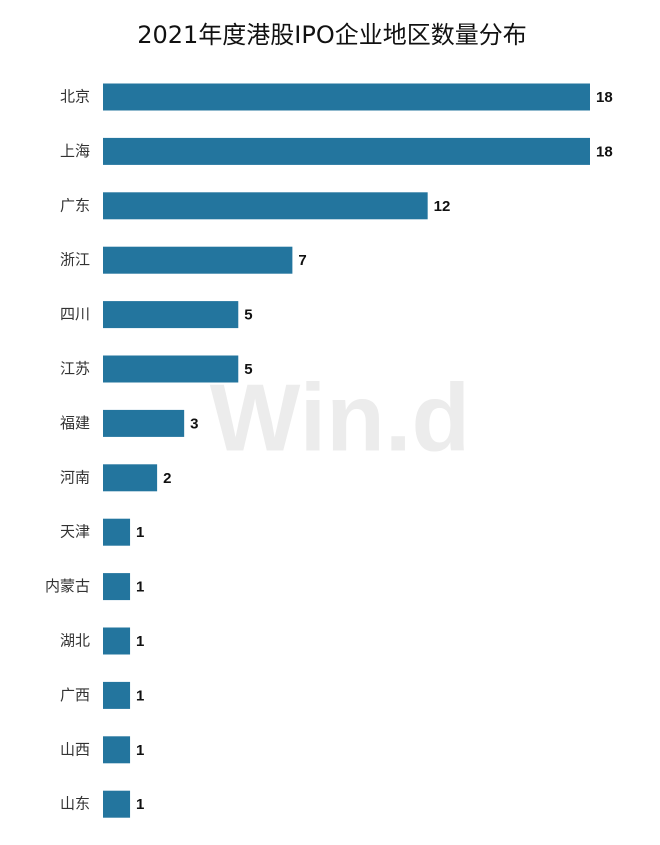 The height and width of the screenshot is (845, 660). What do you see at coordinates (75, 151) in the screenshot?
I see `category-label: 上海` at bounding box center [75, 151].